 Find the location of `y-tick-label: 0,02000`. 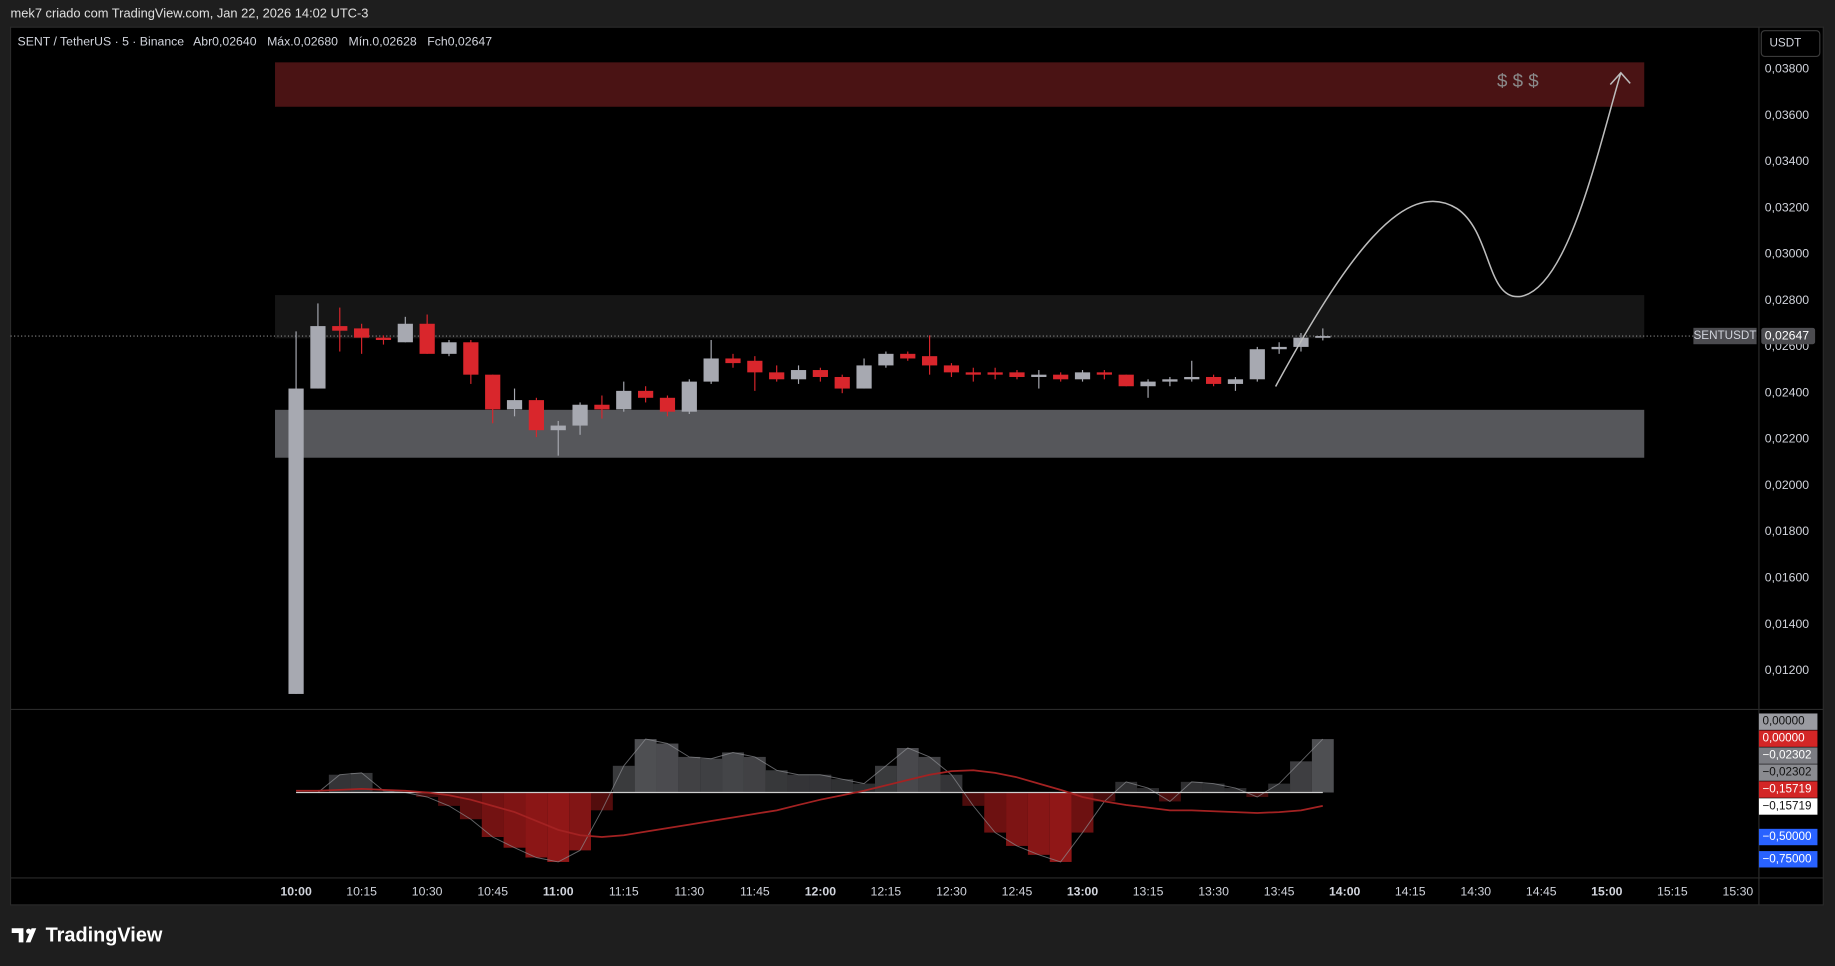

y-tick-label: 0,02000 is located at coordinates (1787, 485).